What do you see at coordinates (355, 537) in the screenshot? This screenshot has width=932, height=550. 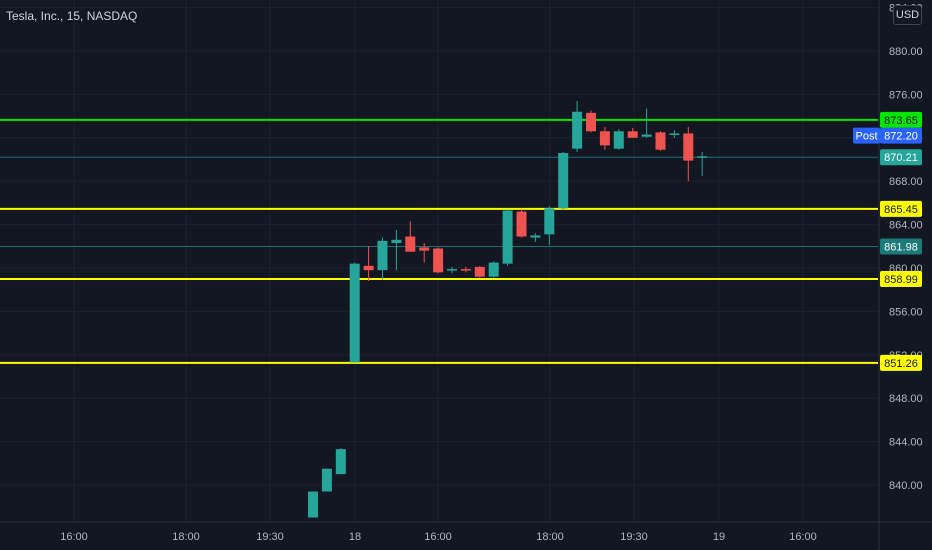 I see `x-tick-label: 18` at bounding box center [355, 537].